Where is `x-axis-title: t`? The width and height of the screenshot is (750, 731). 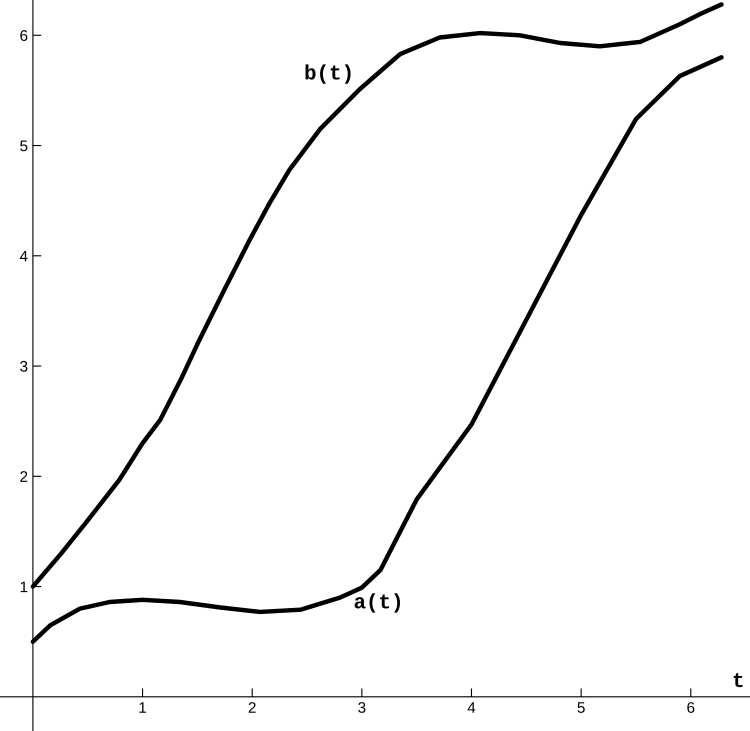
x-axis-title: t is located at coordinates (738, 680).